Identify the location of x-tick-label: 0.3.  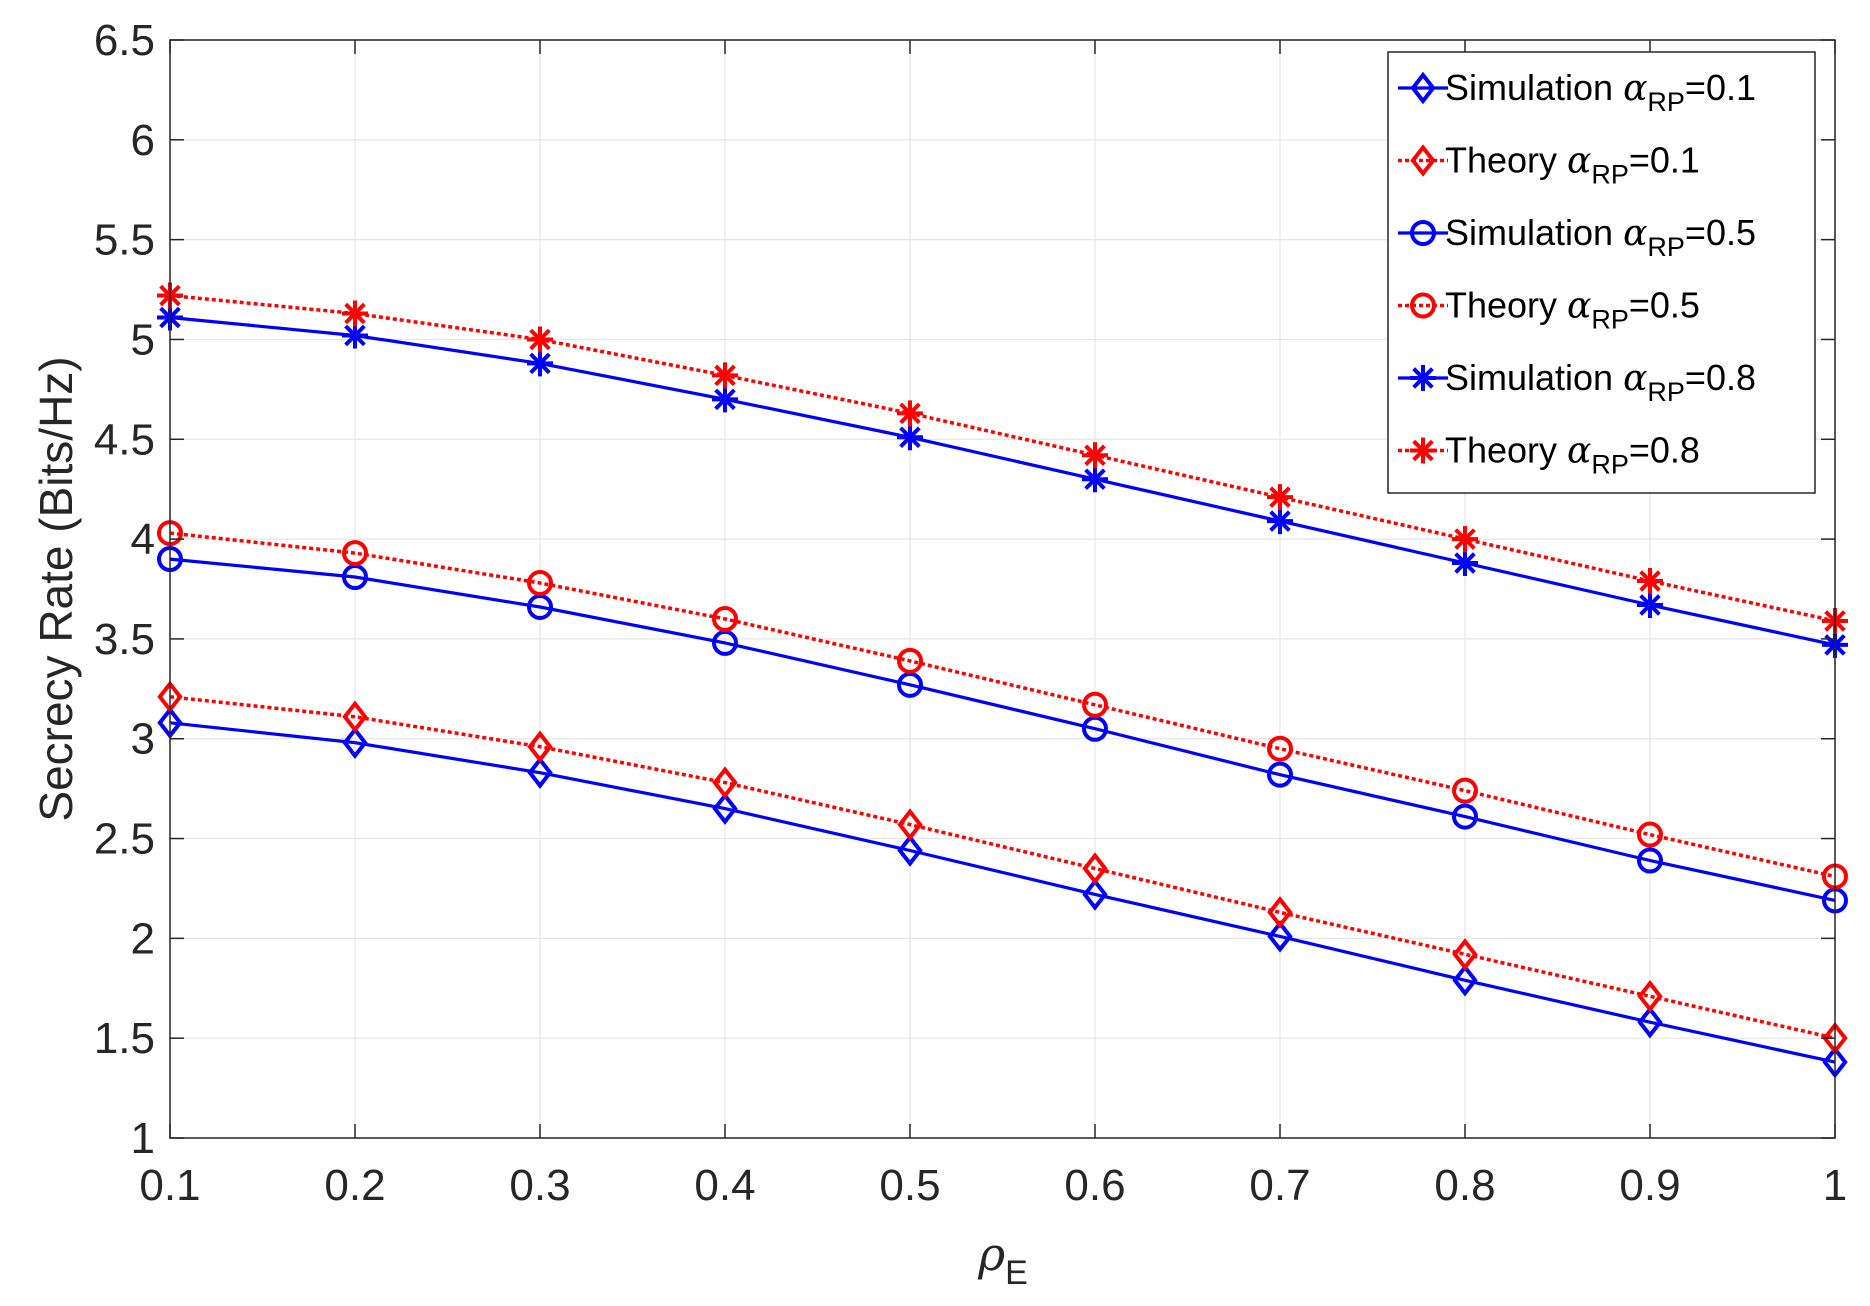
(539, 1185).